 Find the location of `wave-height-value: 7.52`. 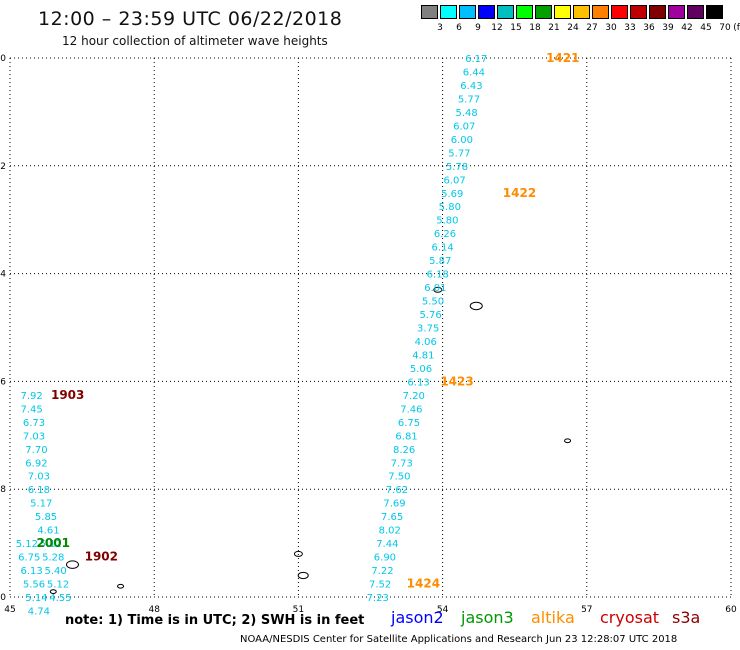

wave-height-value: 7.52 is located at coordinates (380, 585).